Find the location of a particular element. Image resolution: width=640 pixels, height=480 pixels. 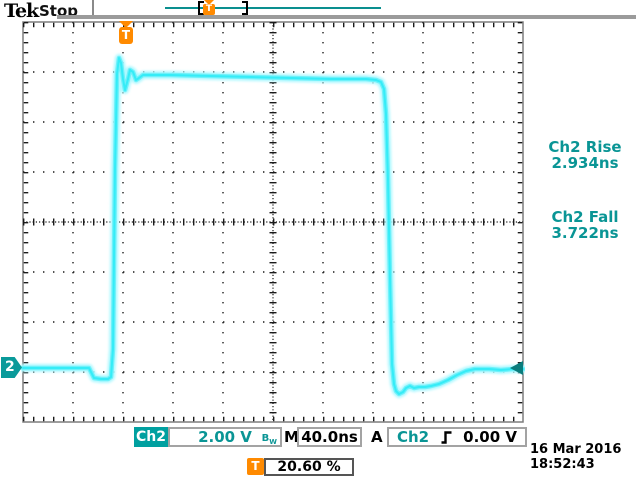

record-view-line is located at coordinates (273, 8).